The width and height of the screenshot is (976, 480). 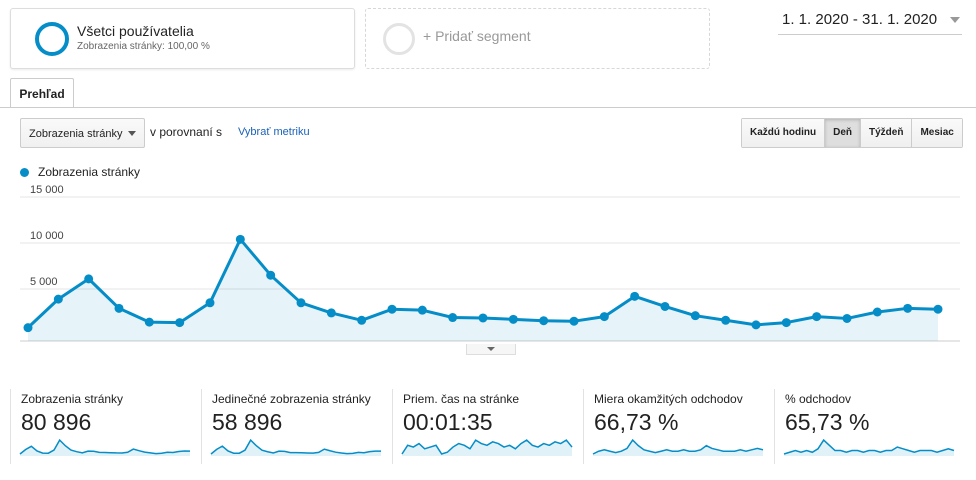 I want to click on scorecard-label: Miera okamžitých odchodov, so click(x=668, y=399).